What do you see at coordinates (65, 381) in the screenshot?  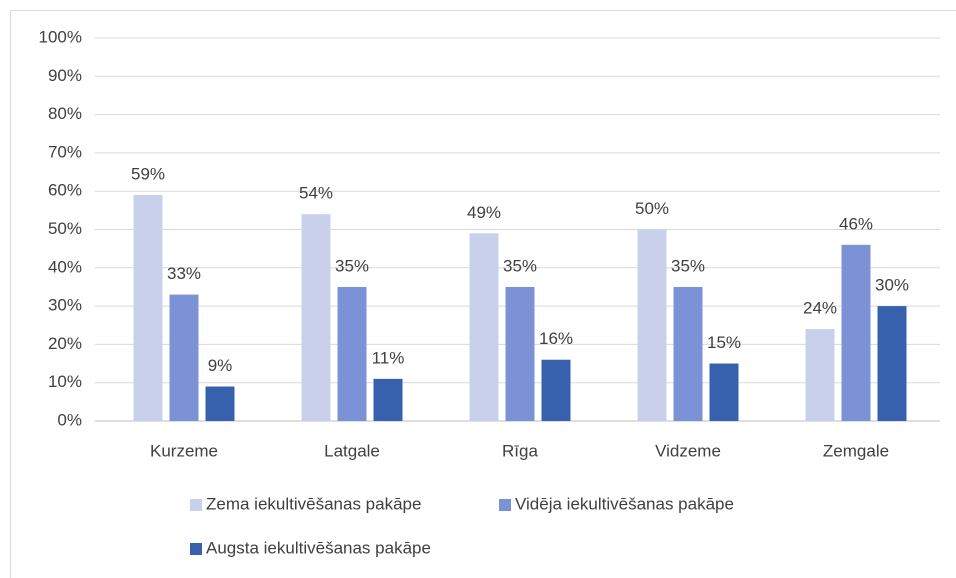 I see `y-tick-label: 10%` at bounding box center [65, 381].